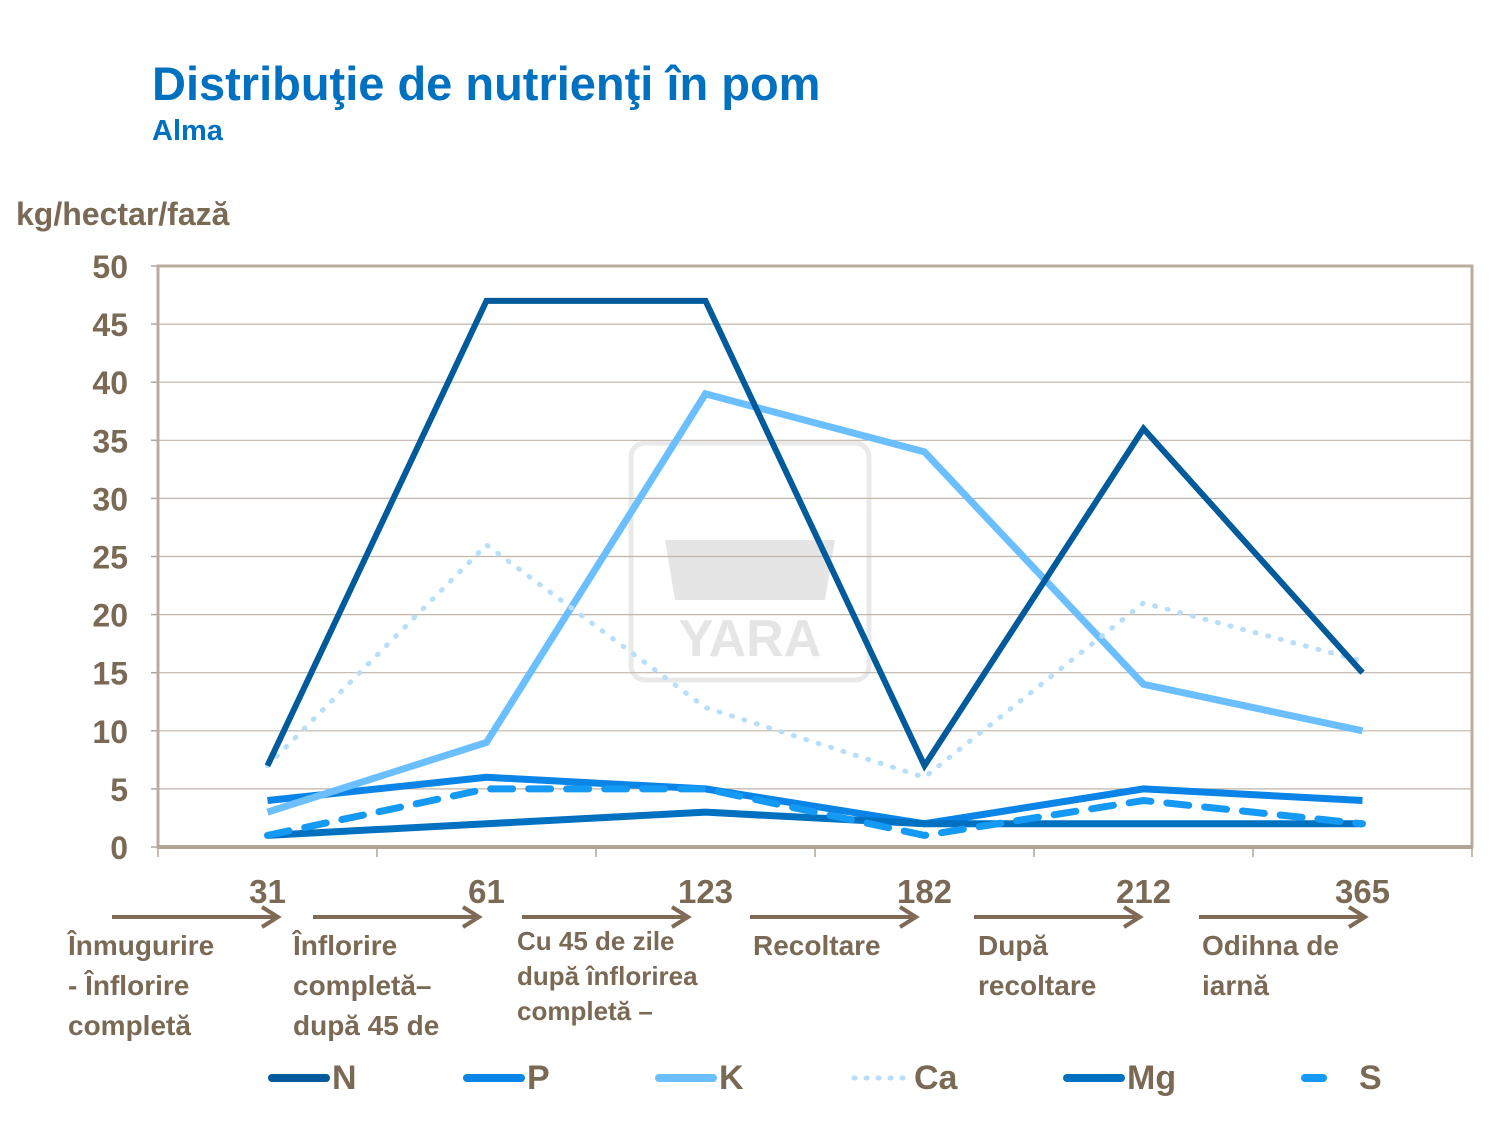 The image size is (1500, 1125). What do you see at coordinates (129, 985) in the screenshot?
I see `phase-label-line: - Înflorire` at bounding box center [129, 985].